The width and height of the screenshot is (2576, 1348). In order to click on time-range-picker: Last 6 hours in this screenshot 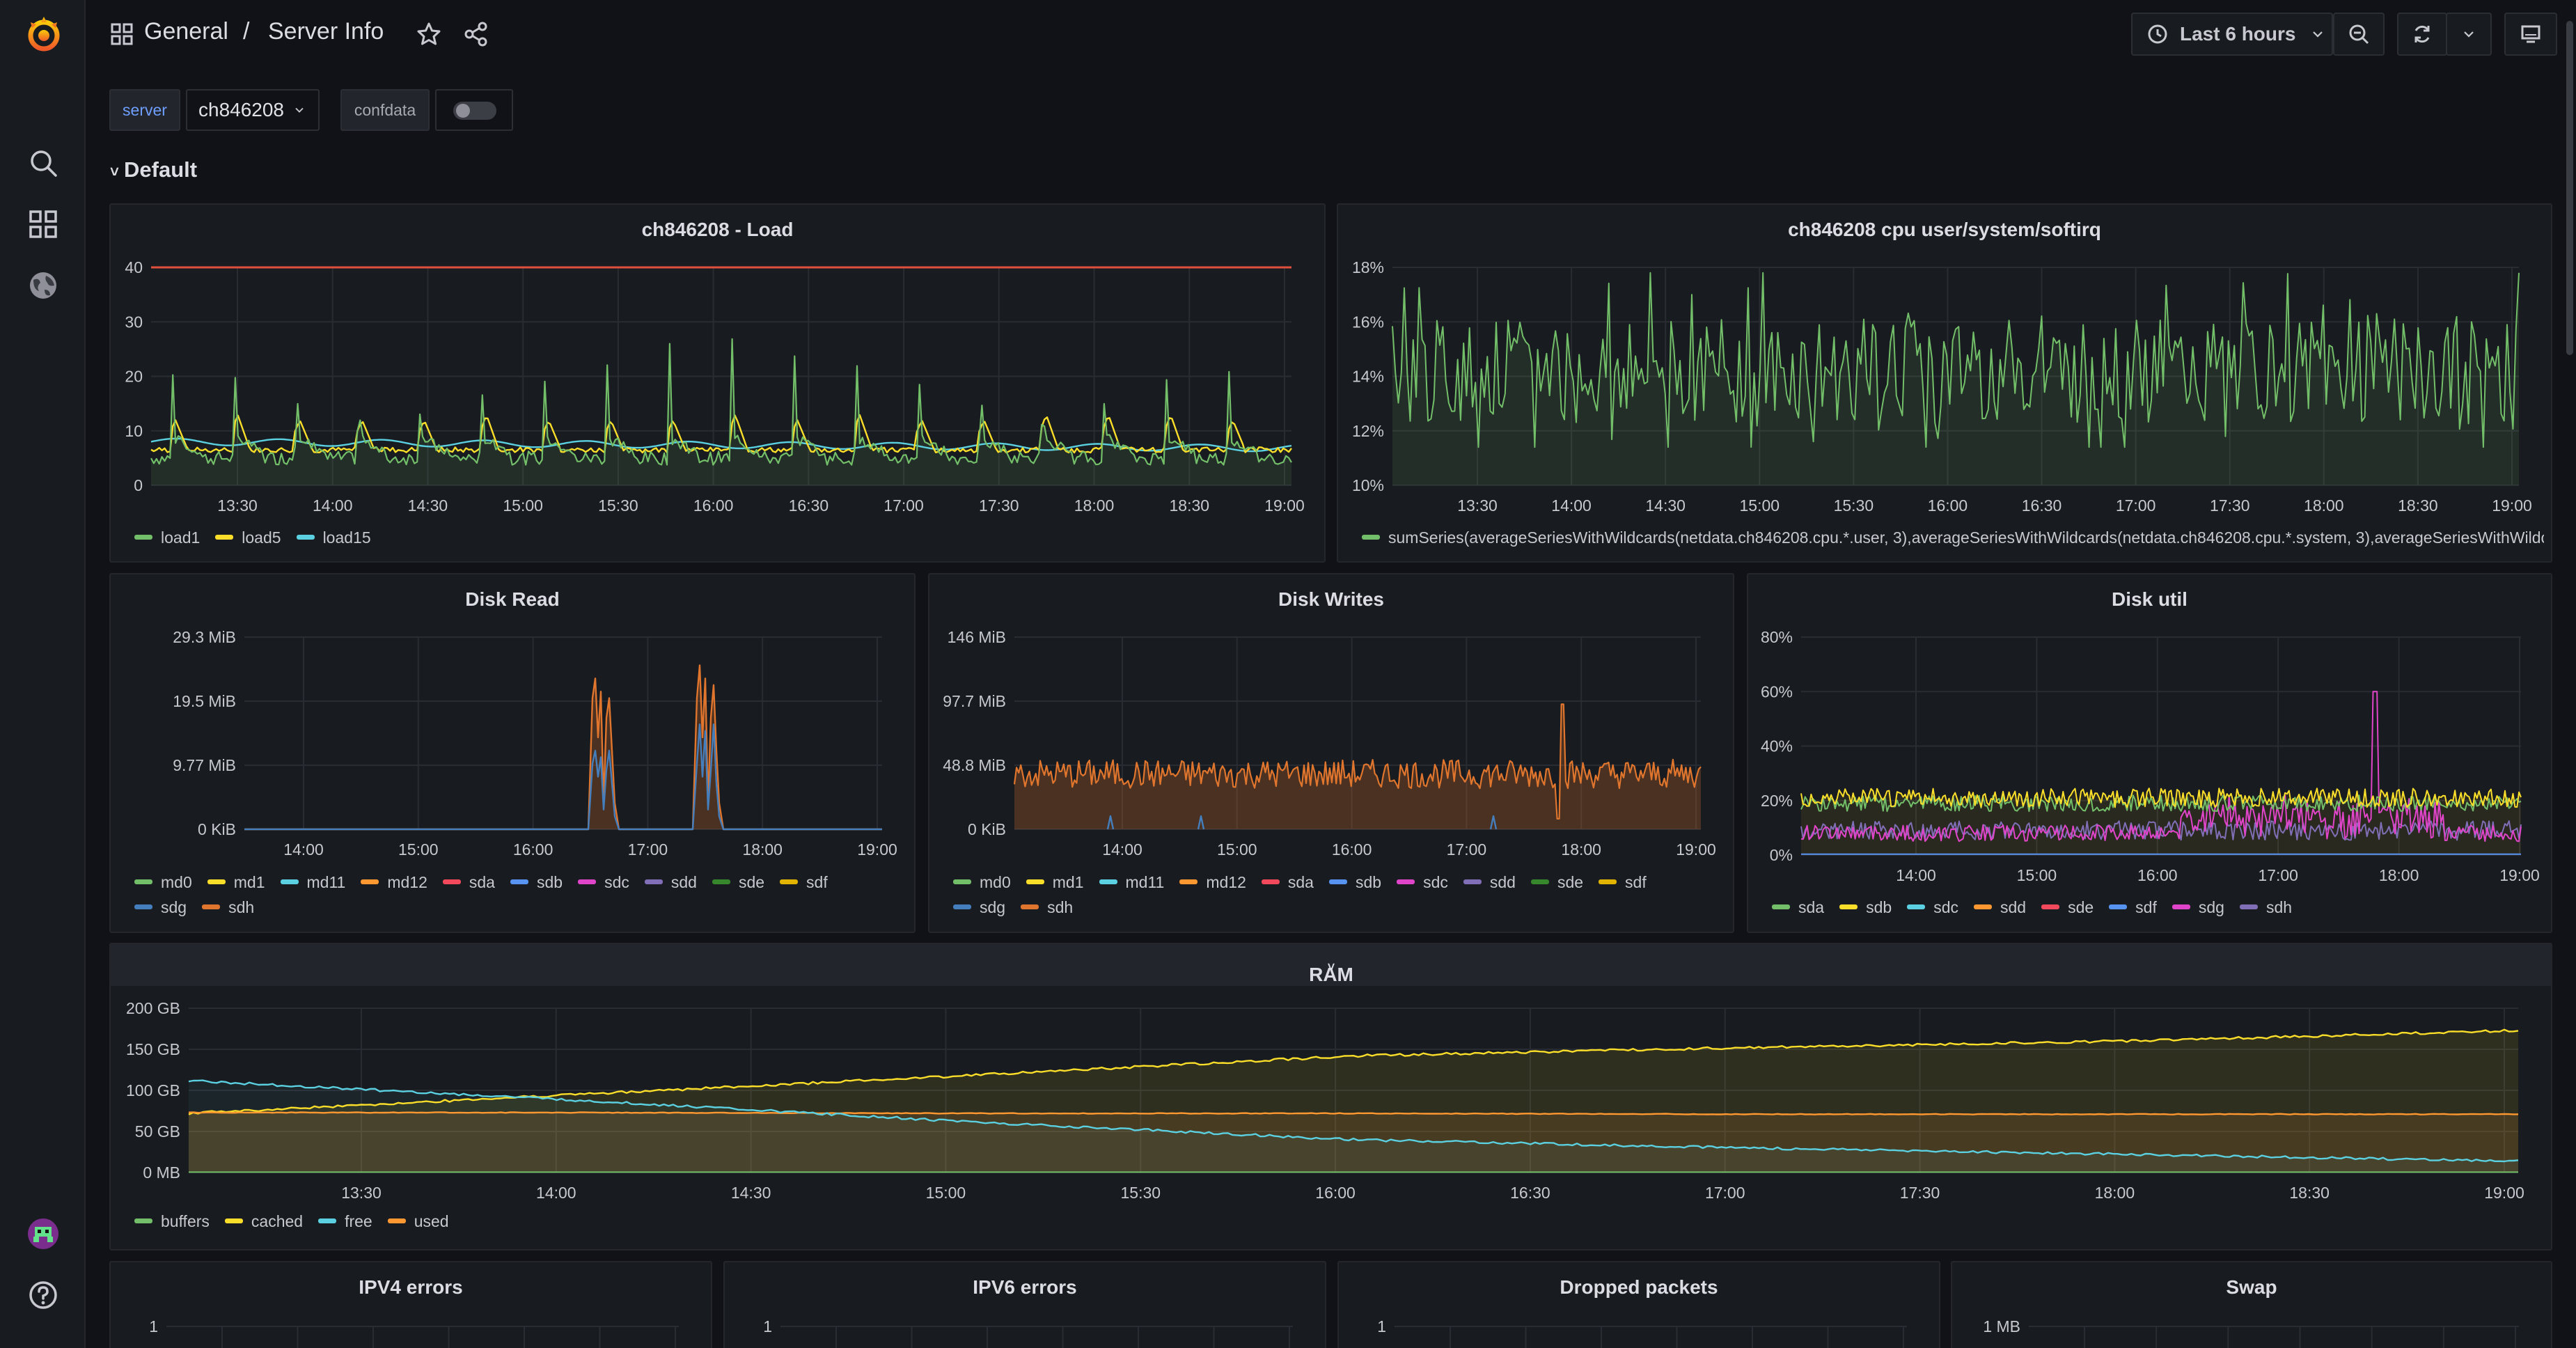, I will do `click(2232, 34)`.